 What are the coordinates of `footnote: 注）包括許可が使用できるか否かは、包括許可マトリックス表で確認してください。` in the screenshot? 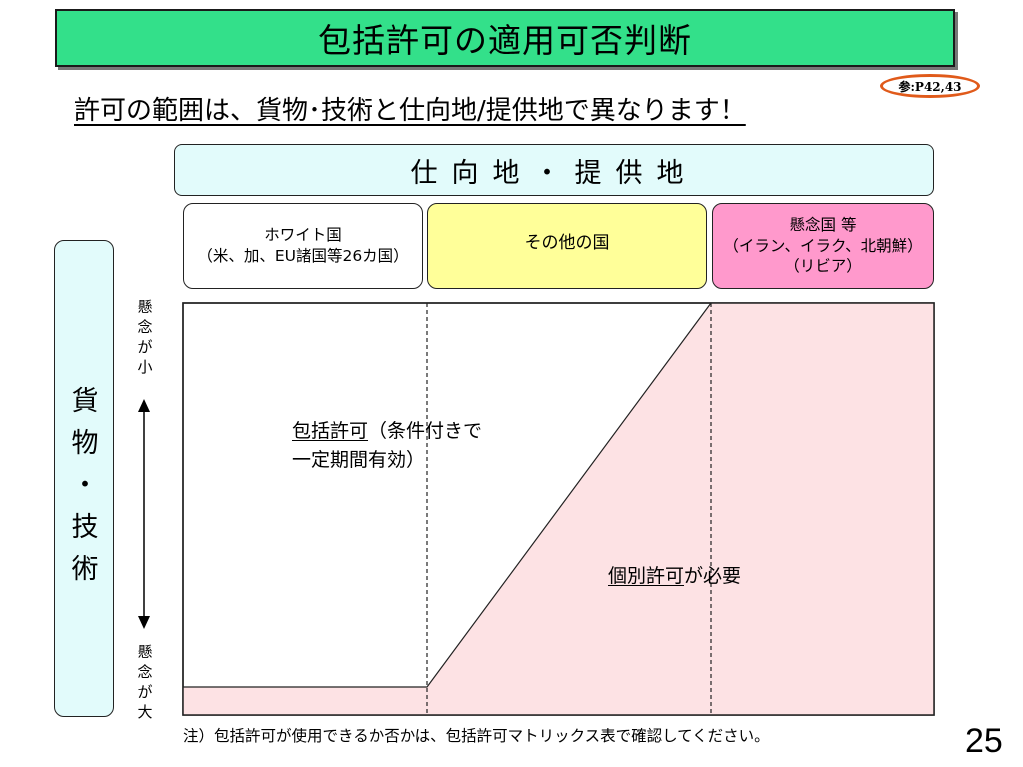 It's located at (476, 736).